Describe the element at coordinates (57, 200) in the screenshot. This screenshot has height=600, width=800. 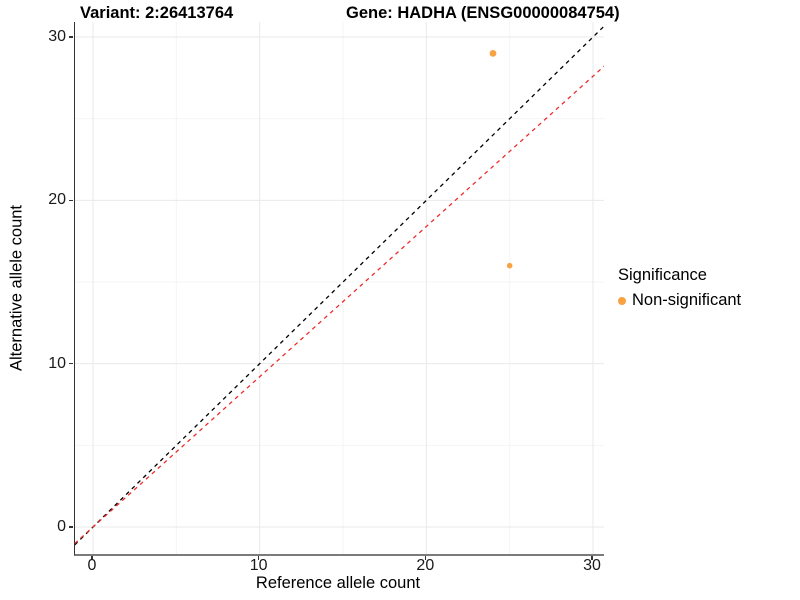
I see `y-tick-label: 20` at that location.